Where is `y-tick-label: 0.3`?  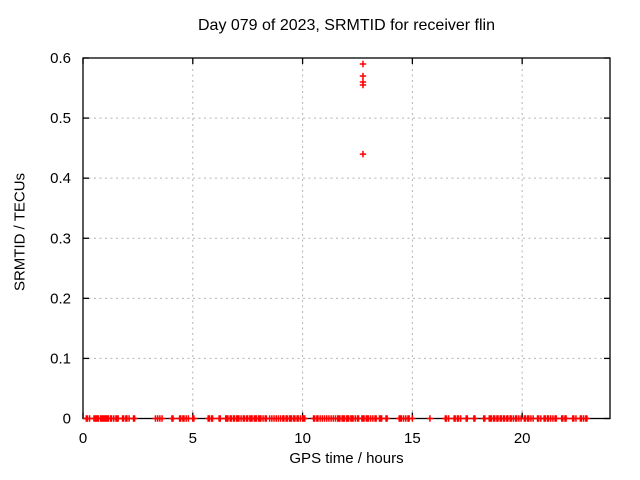
y-tick-label: 0.3 is located at coordinates (60, 238).